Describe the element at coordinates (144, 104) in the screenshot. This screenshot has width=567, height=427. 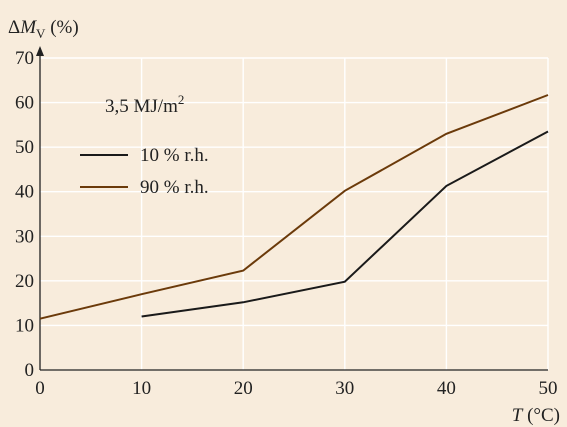
I see `annotation: 3,5 MJ/m2` at that location.